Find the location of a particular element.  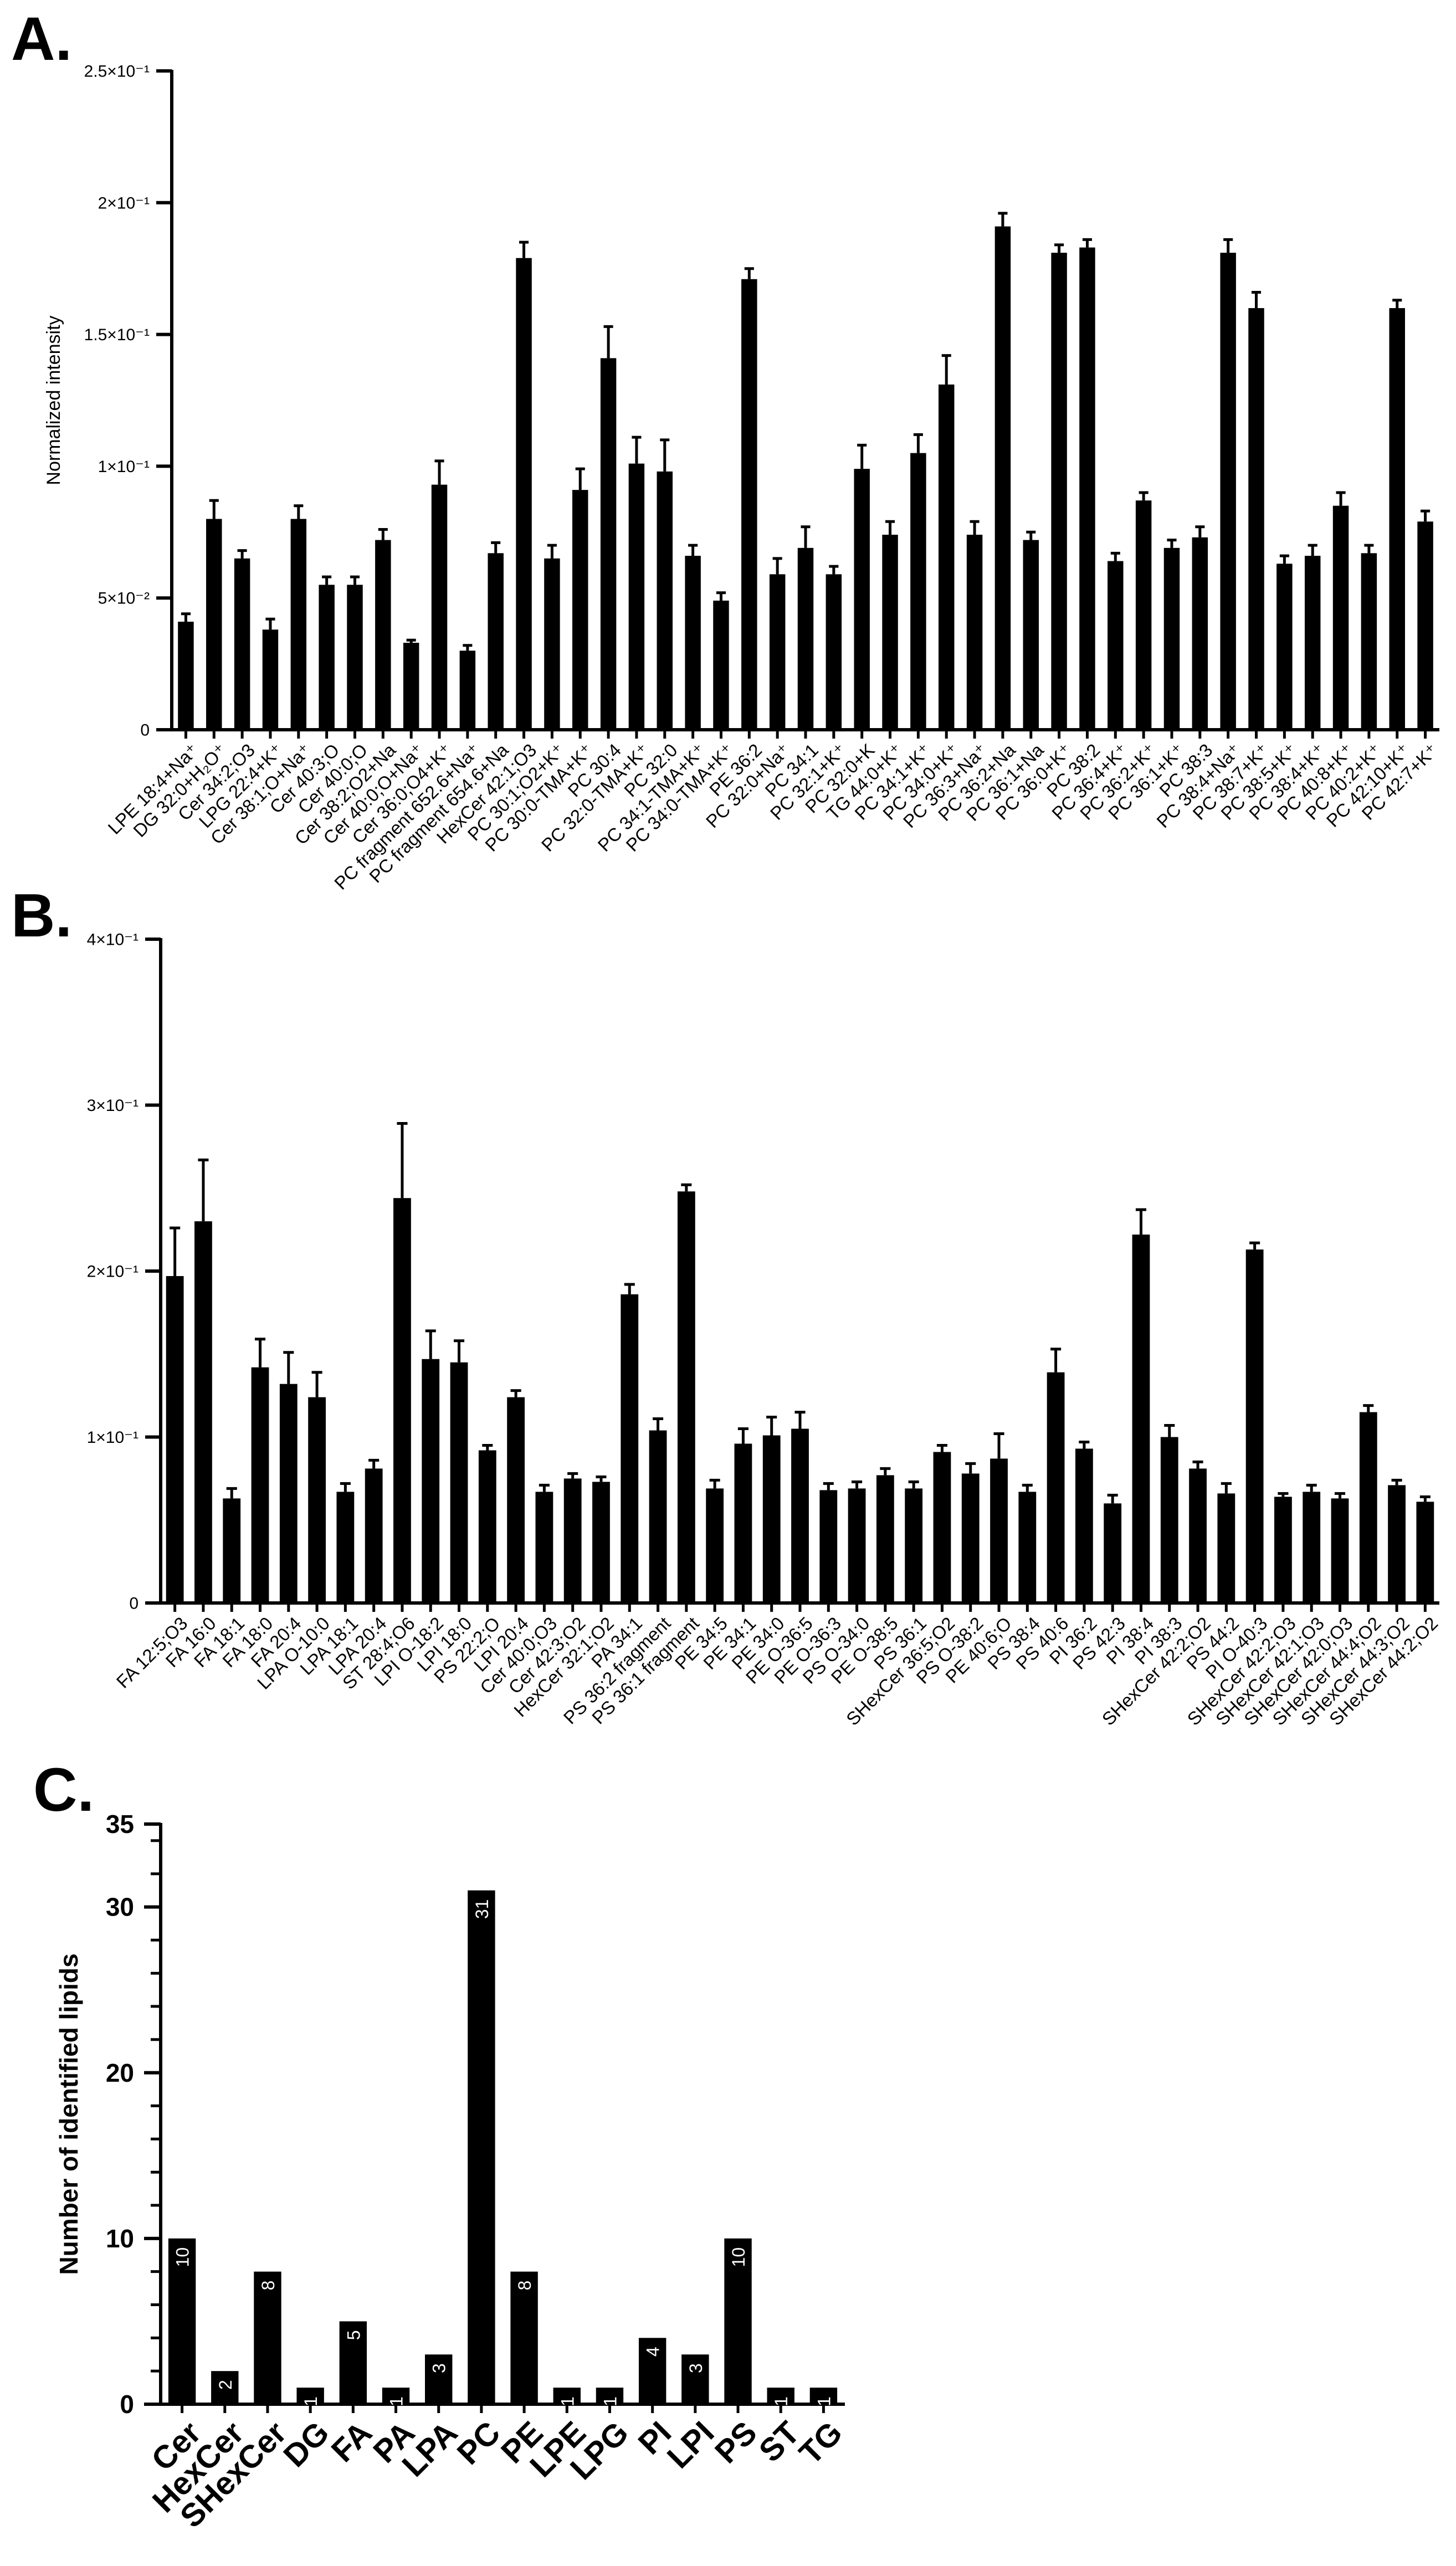

category-label: TG is located at coordinates (820, 2443).